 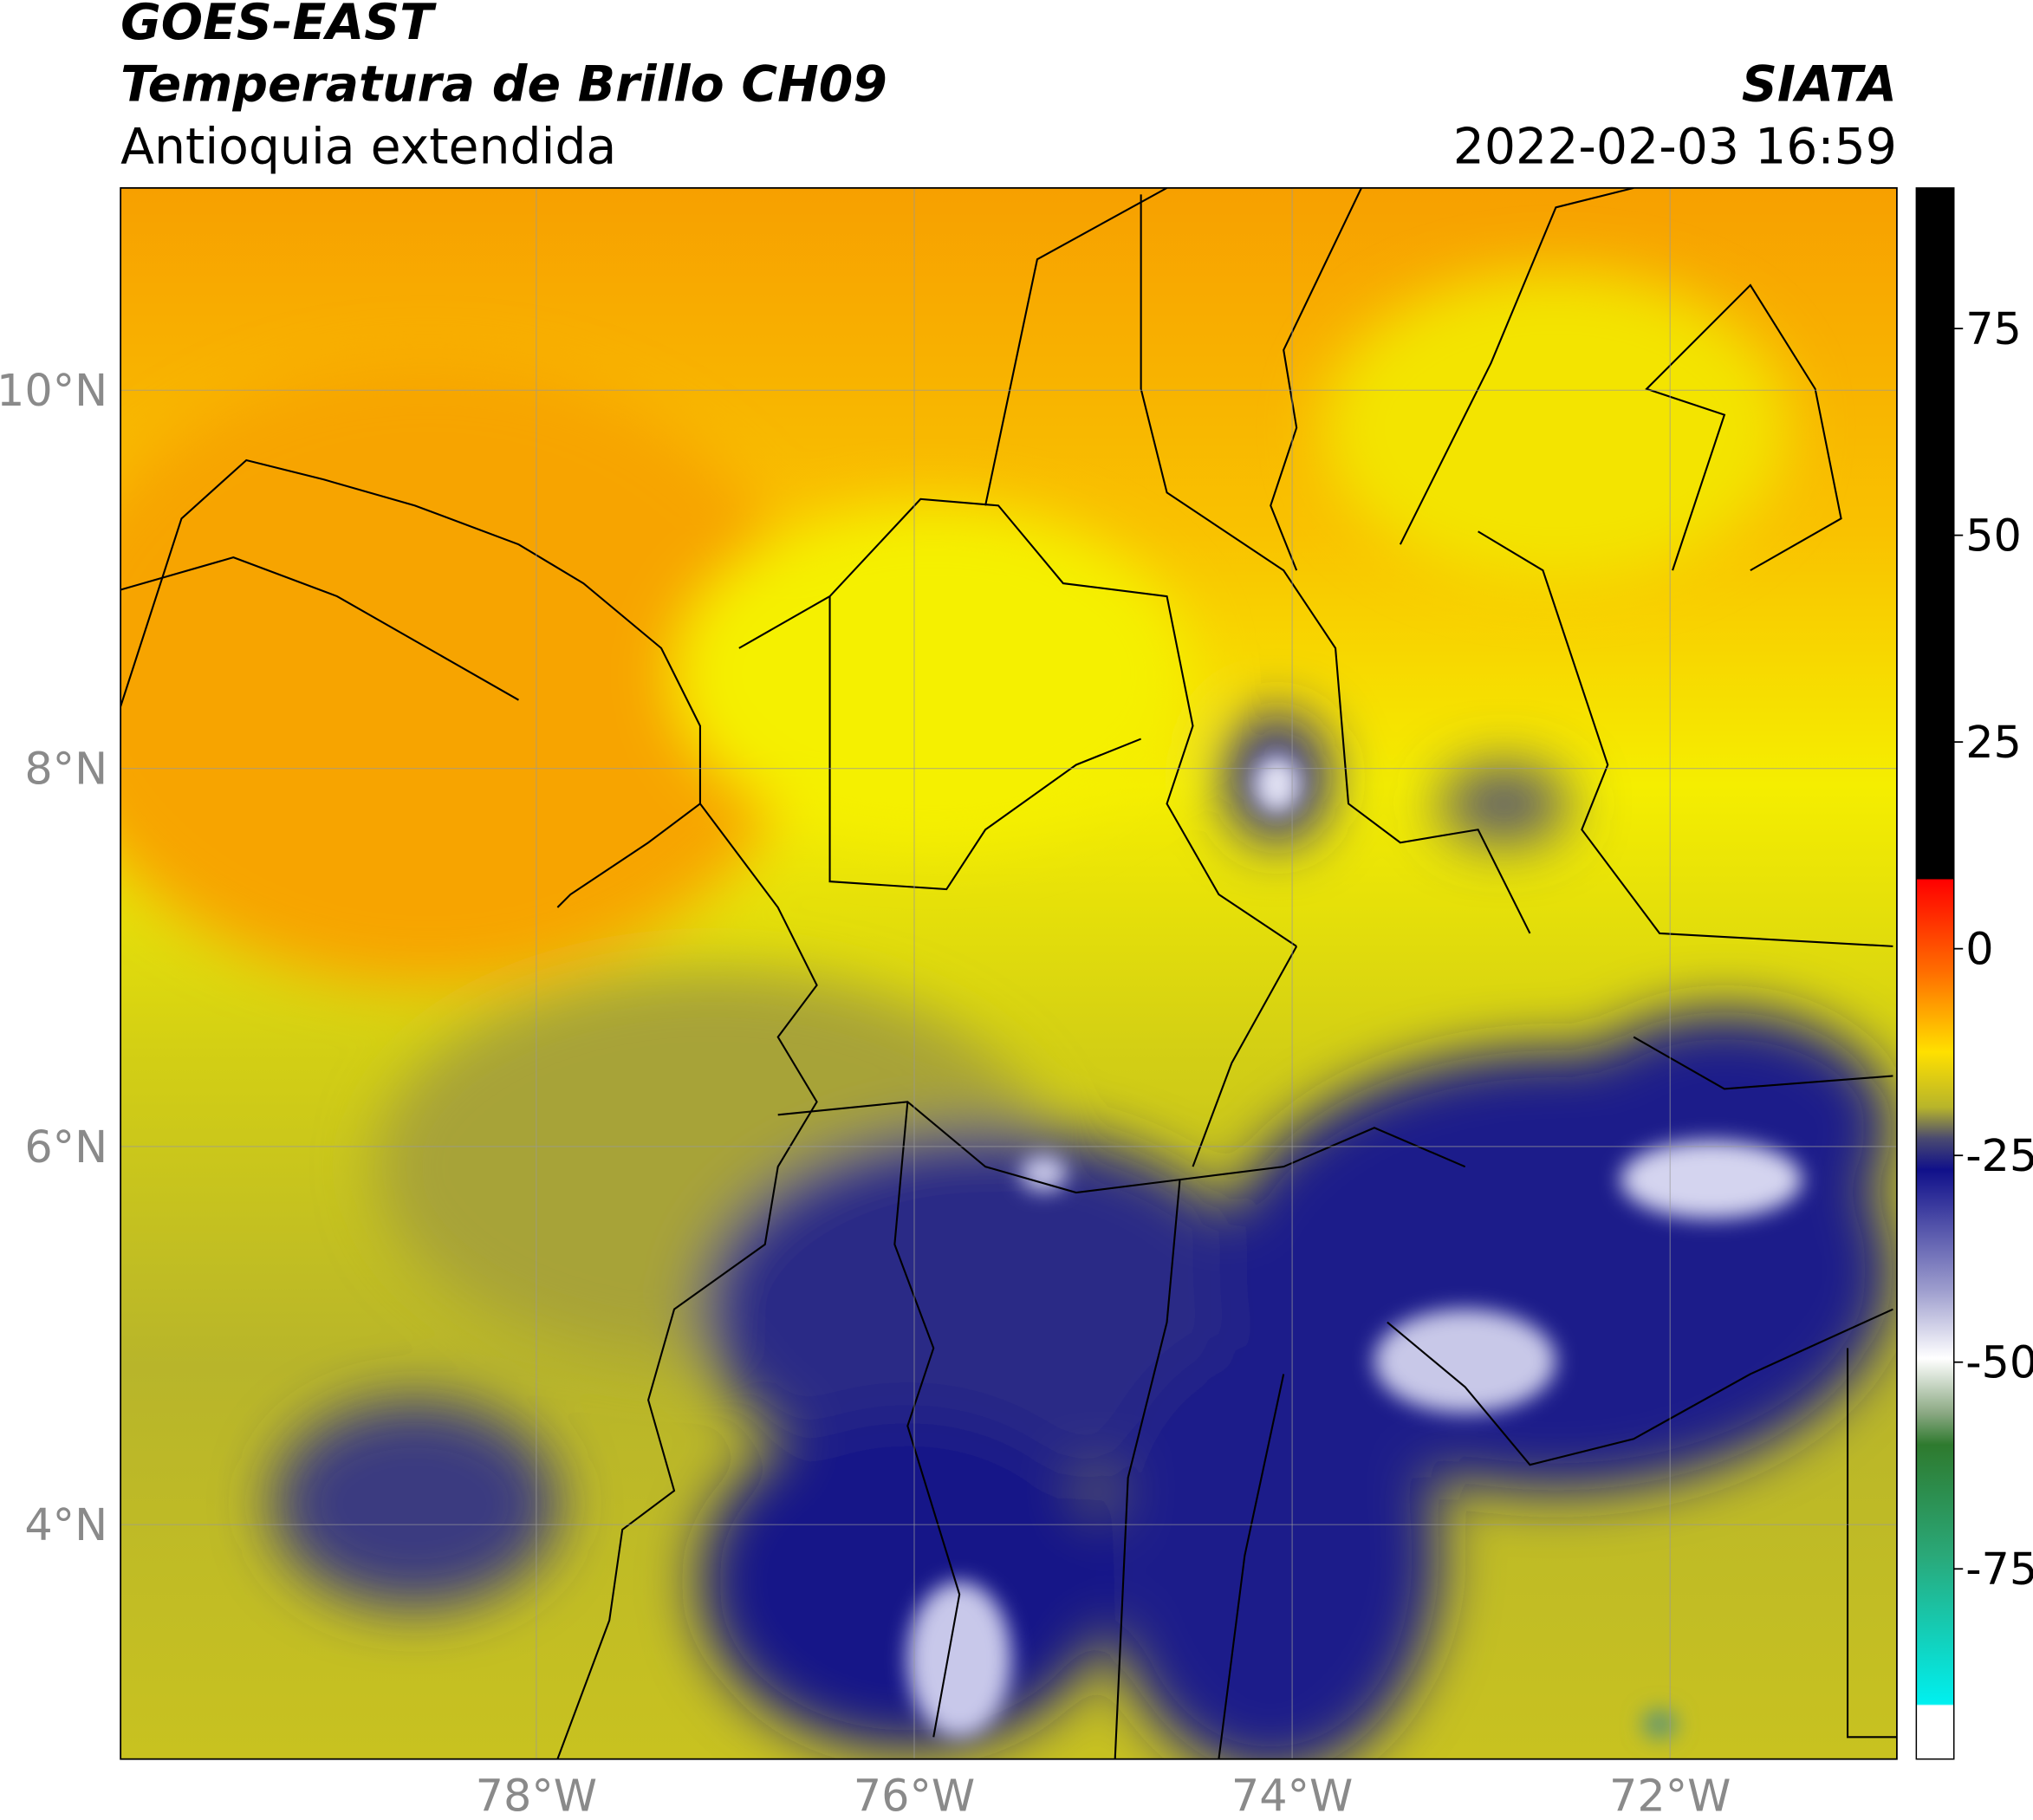 I want to click on satellite: GOES-EAST, so click(x=278, y=25).